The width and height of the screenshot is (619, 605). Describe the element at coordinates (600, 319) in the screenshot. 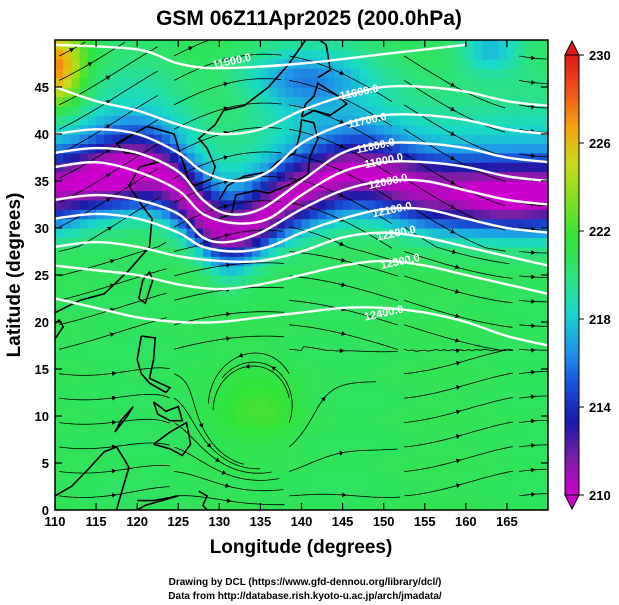

I see `colorbar-tick-label: 218` at that location.